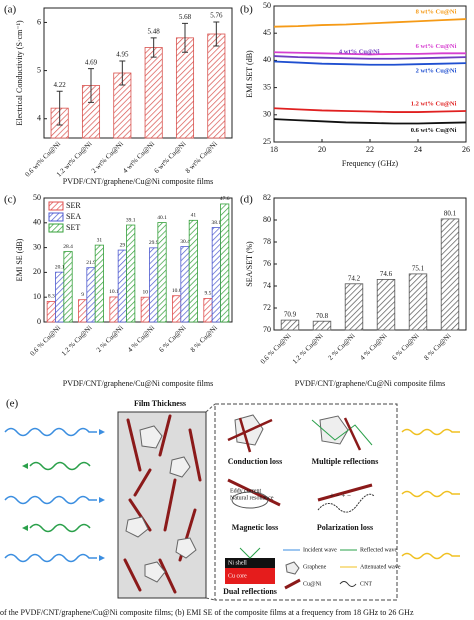 This screenshot has height=620, width=474. What do you see at coordinates (39, 21) in the screenshot?
I see `y-tick-label: 6` at bounding box center [39, 21].